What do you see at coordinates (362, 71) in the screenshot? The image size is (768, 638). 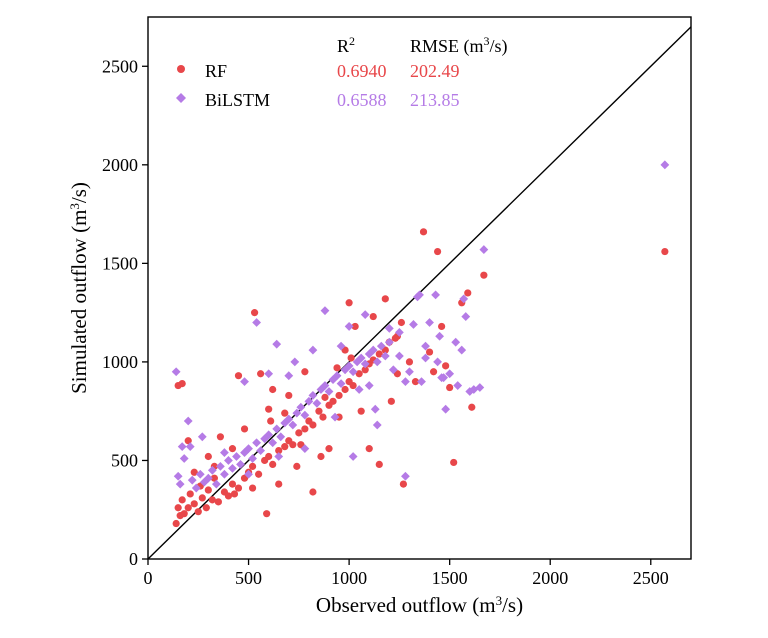 I see `legend-rf-r2: 0.6940` at bounding box center [362, 71].